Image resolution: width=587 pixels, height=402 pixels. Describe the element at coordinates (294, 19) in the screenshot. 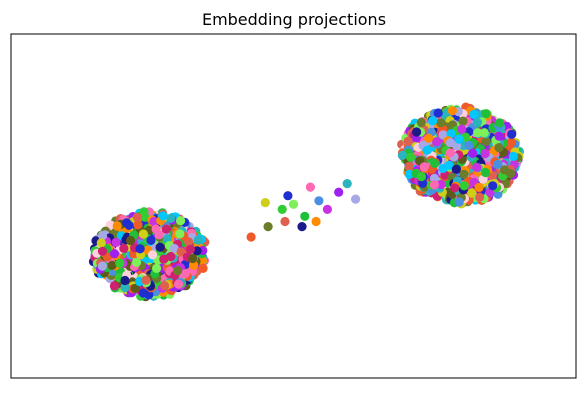

I see `chart-title: Embedding projections` at that location.